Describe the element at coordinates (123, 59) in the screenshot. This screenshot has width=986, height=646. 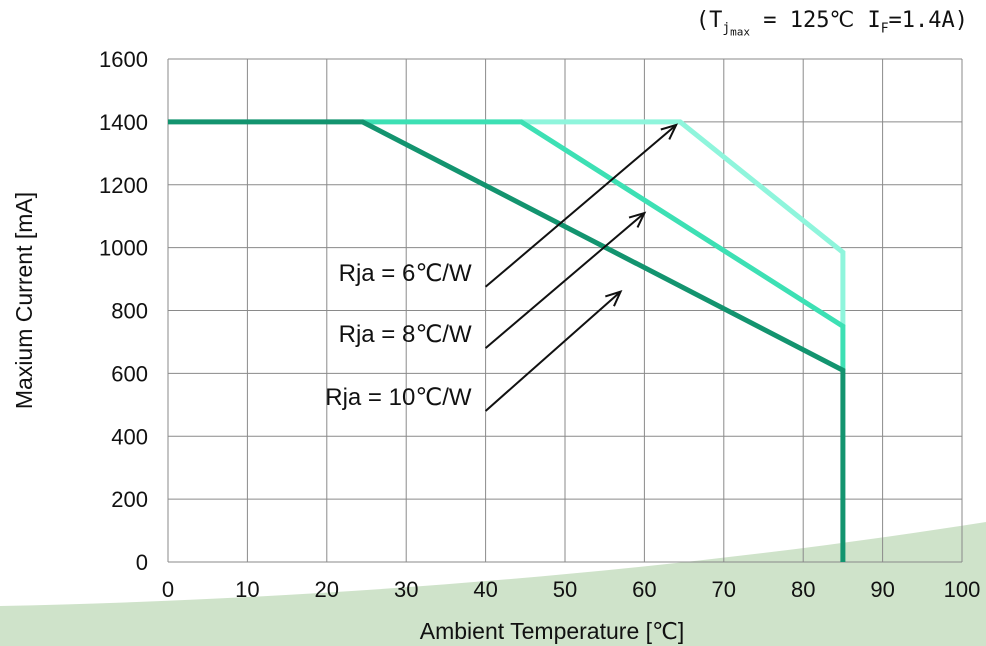
I see `y-tick-label: 1600` at that location.